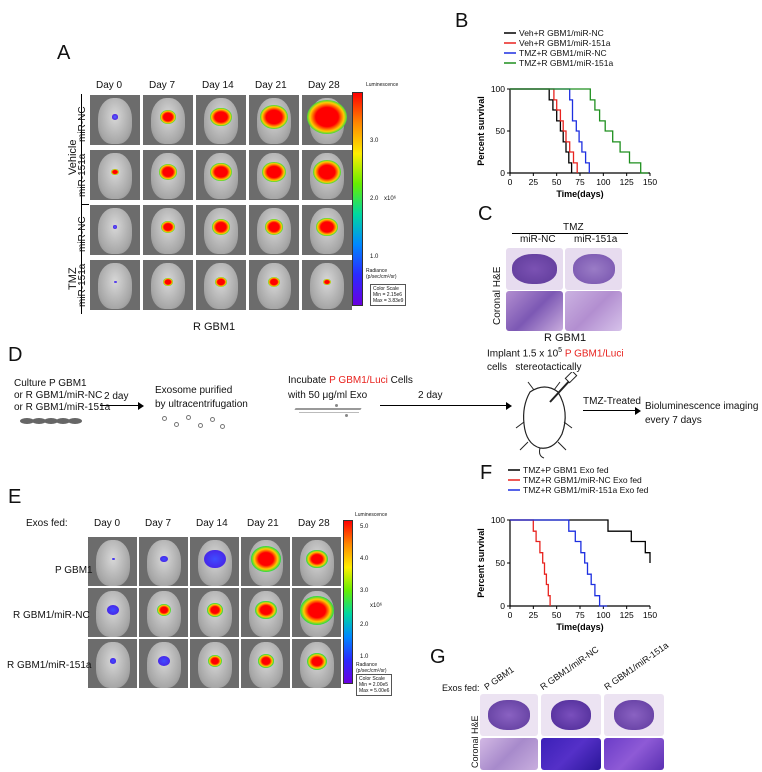 Image resolution: width=762 pixels, height=772 pixels. I want to click on panel-a-colorscale-box: Color Scale Min = 2.15e6 Max = 3.83e9, so click(388, 295).